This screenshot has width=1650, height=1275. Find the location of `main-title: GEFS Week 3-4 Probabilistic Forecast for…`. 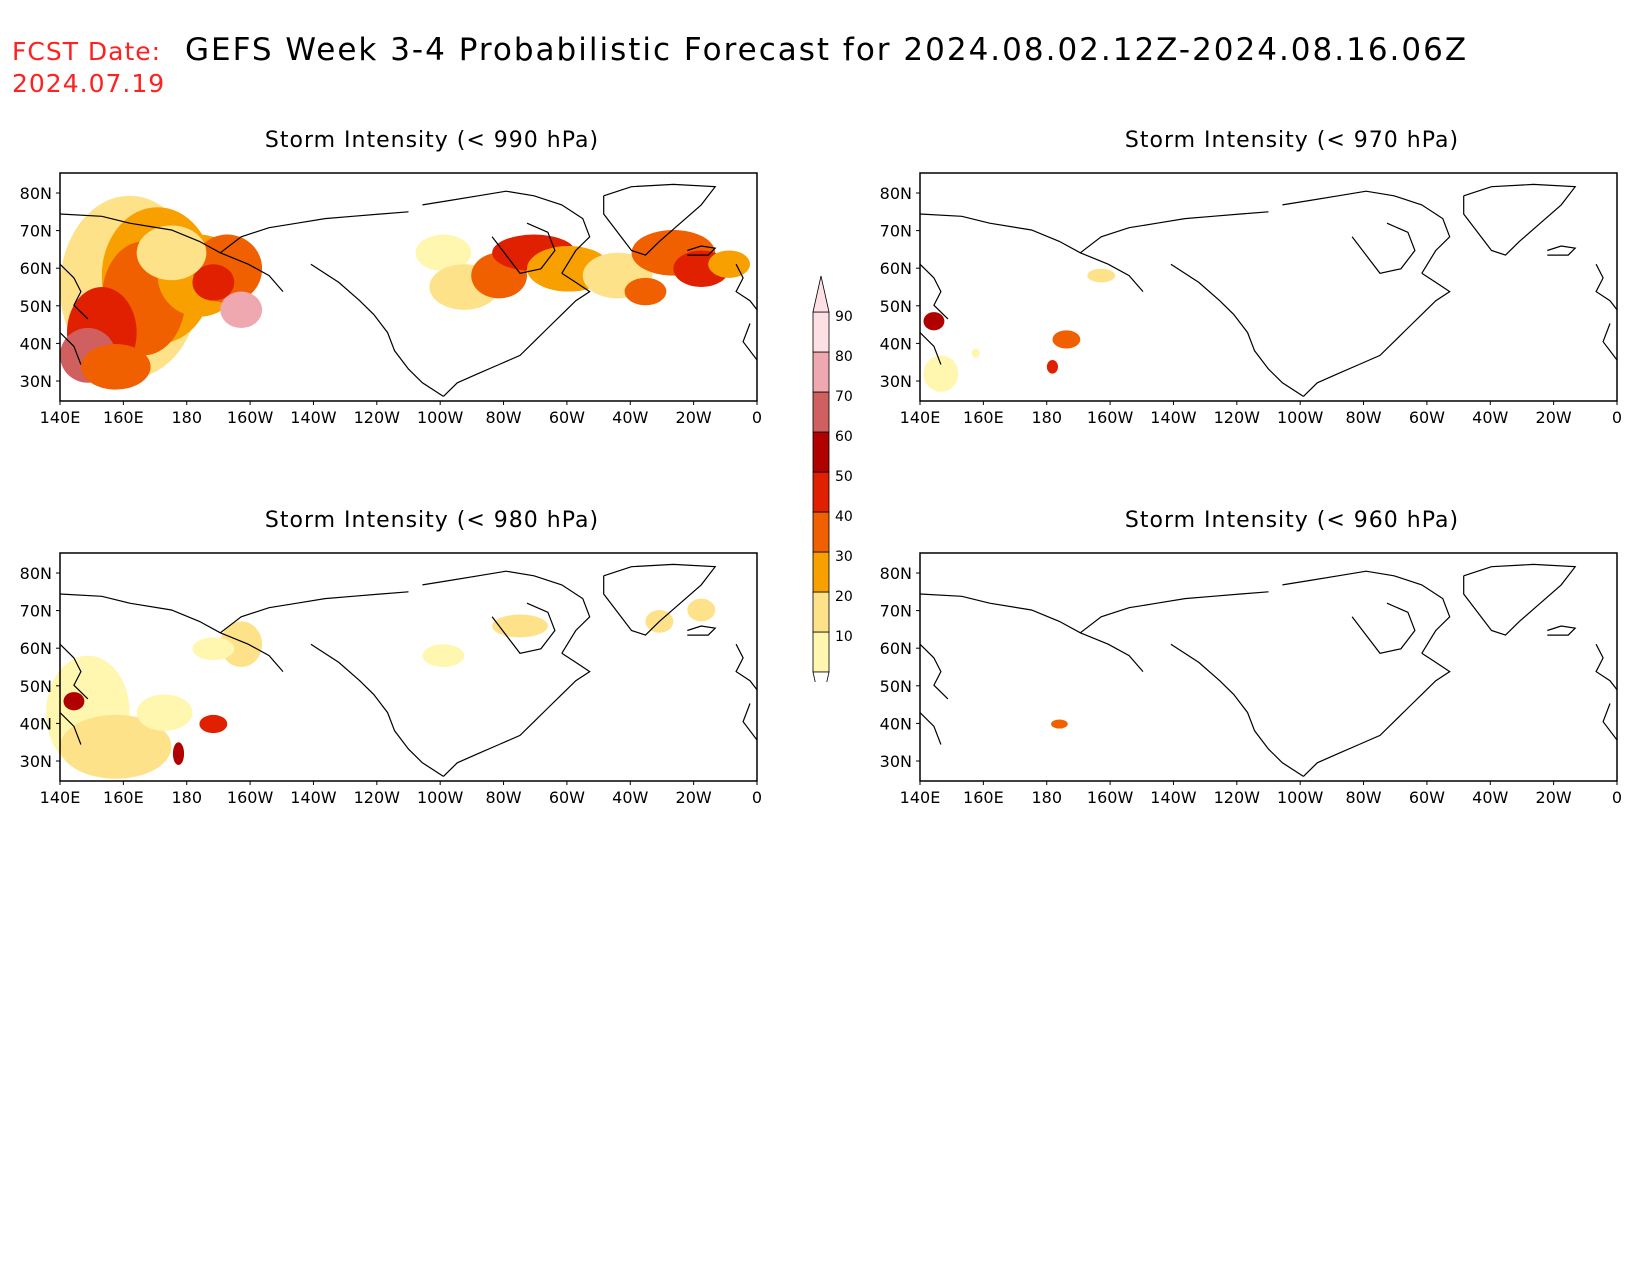

main-title: GEFS Week 3-4 Probabilistic Forecast for… is located at coordinates (827, 50).